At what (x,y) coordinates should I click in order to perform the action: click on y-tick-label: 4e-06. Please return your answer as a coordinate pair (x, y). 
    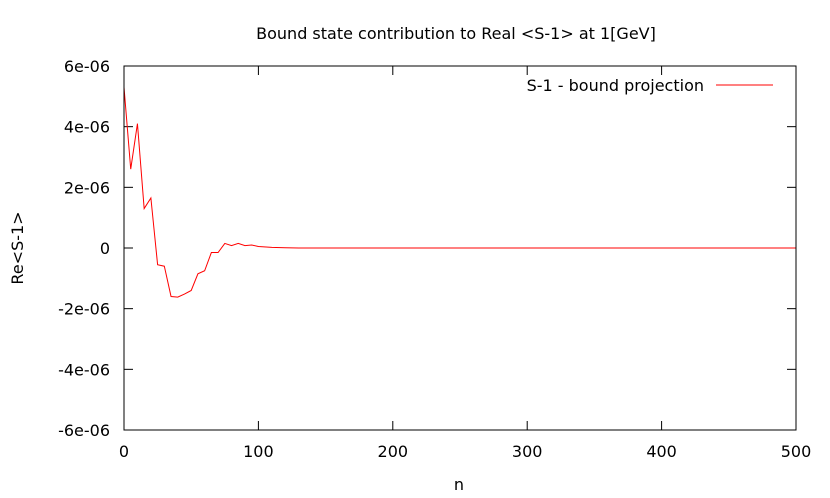
    Looking at the image, I should click on (87, 127).